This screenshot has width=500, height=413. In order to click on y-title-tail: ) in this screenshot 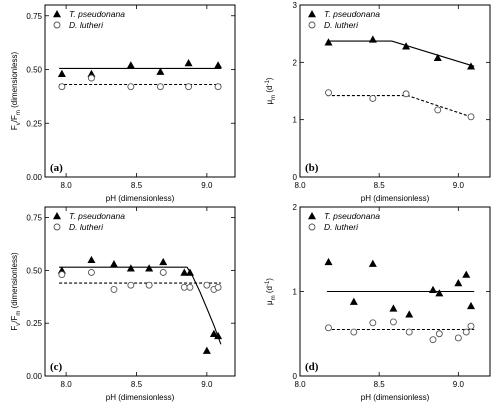, I will do `click(269, 78)`.